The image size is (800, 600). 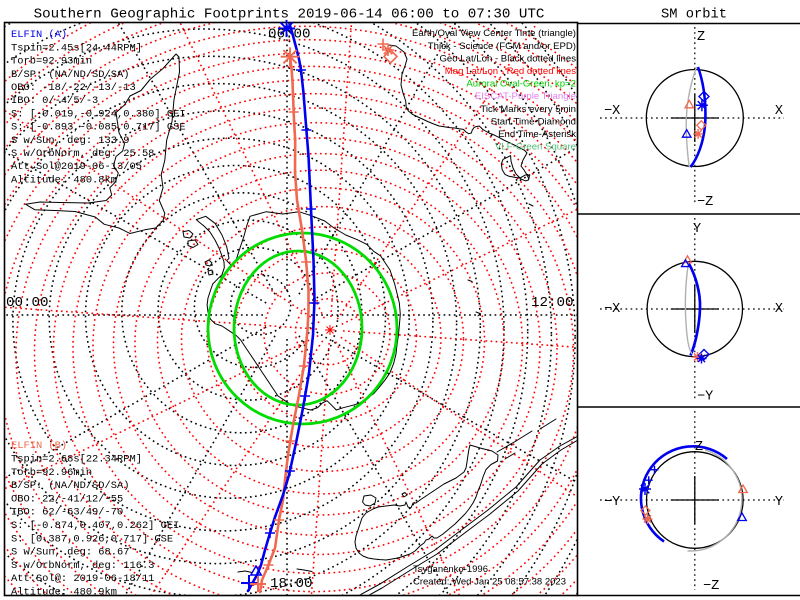 I want to click on svg-text:Geo Lat/Lon - Black dotted lin: Geo Lat/Lon - Black dotted lines, so click(x=507, y=58).